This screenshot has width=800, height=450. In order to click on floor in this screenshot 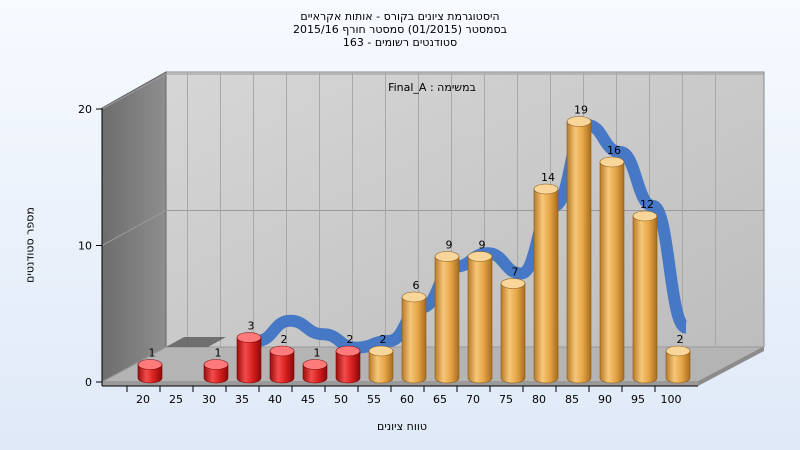, I will do `click(433, 364)`.